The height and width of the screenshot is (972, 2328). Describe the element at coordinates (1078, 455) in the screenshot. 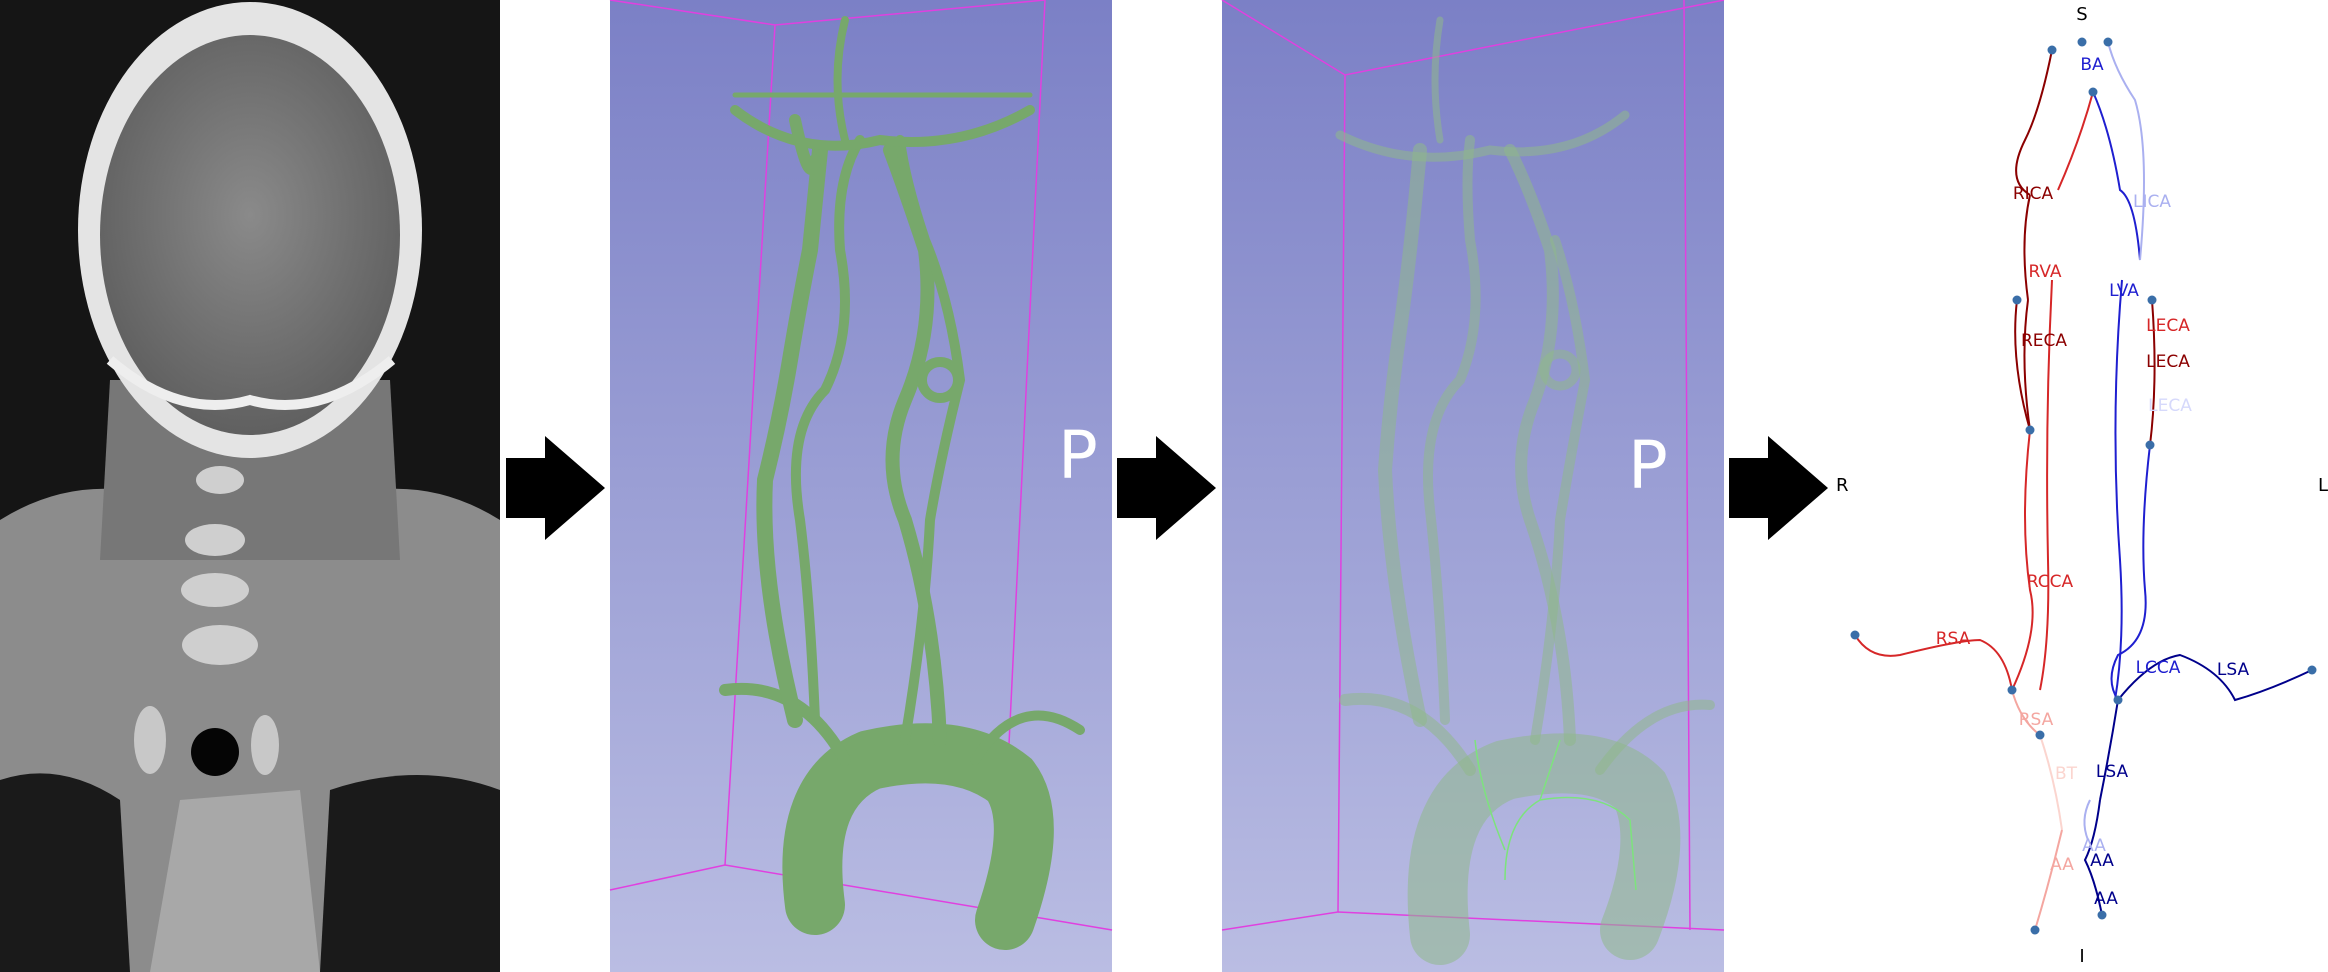

I see `mesh-orientation-marker: P` at that location.